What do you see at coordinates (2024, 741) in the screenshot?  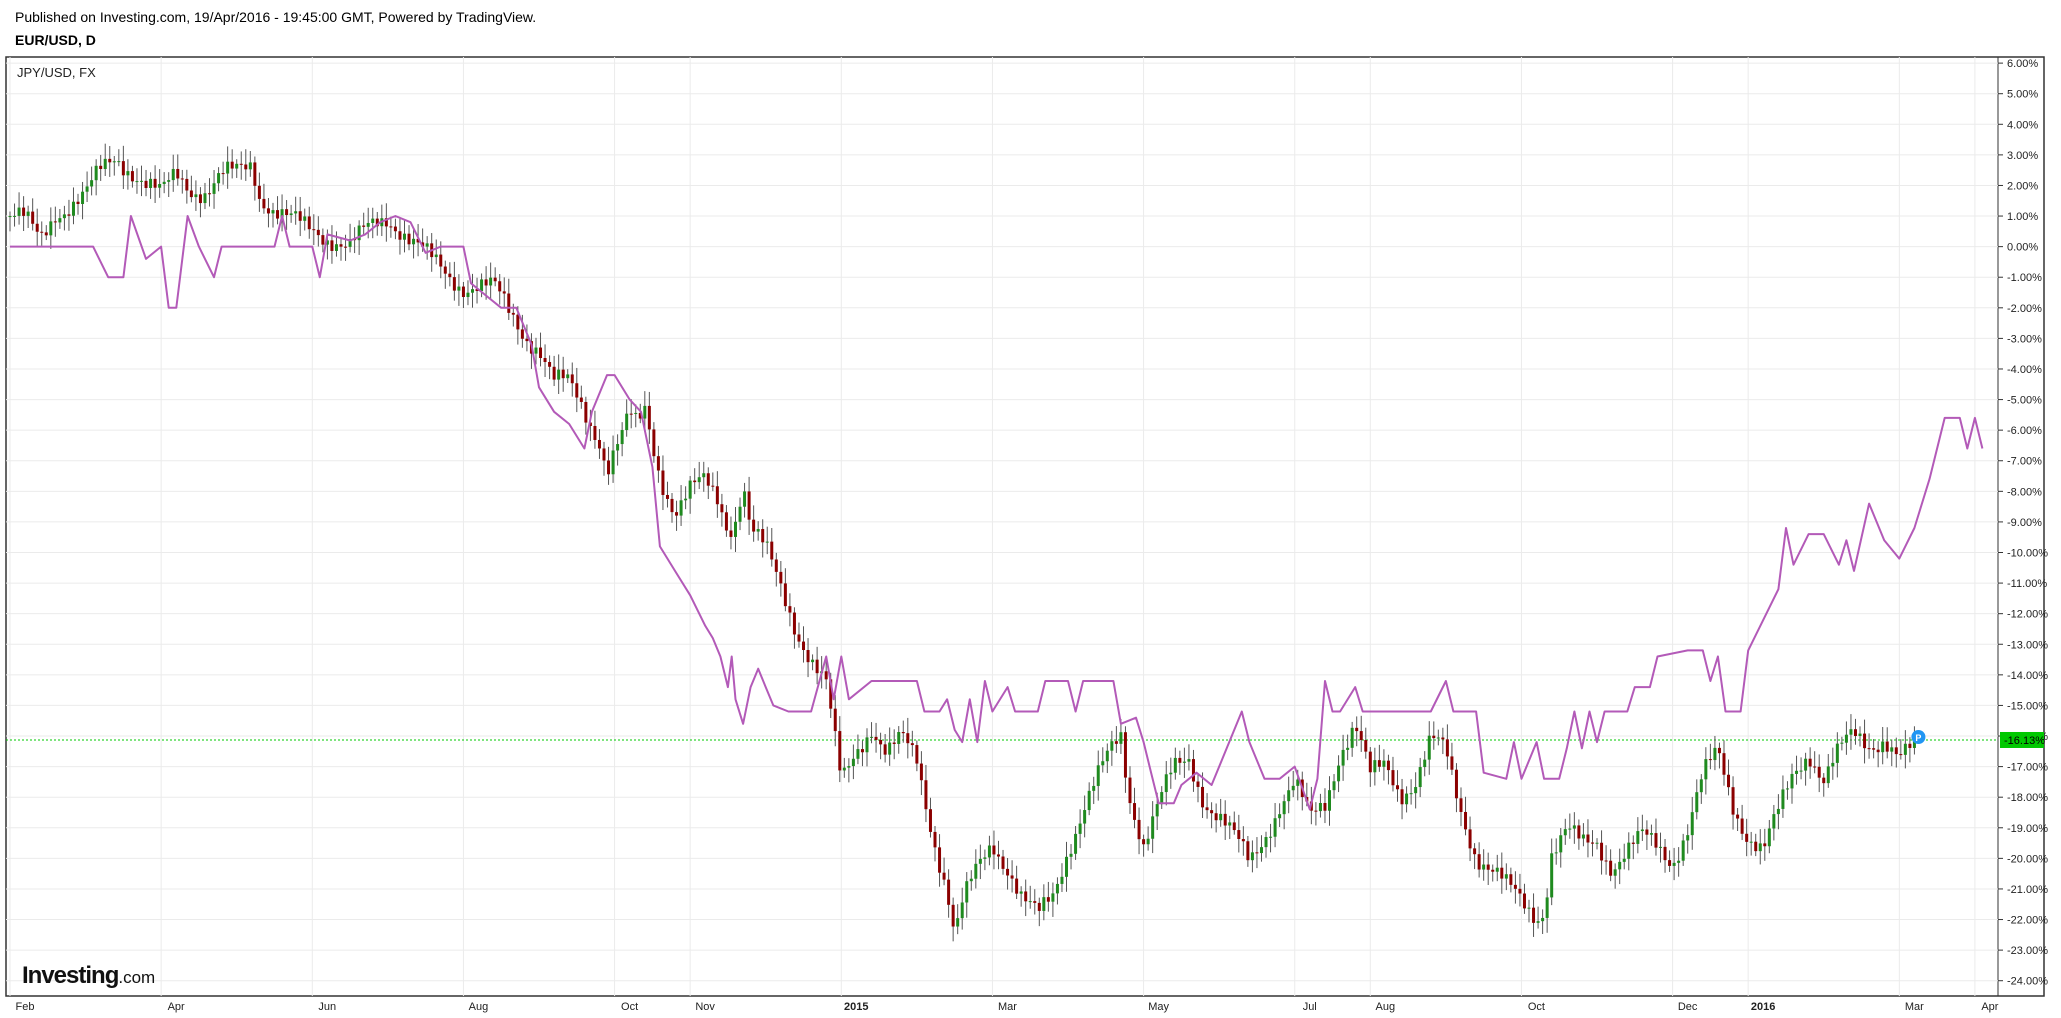 I see `current-price-label: -16.13%` at bounding box center [2024, 741].